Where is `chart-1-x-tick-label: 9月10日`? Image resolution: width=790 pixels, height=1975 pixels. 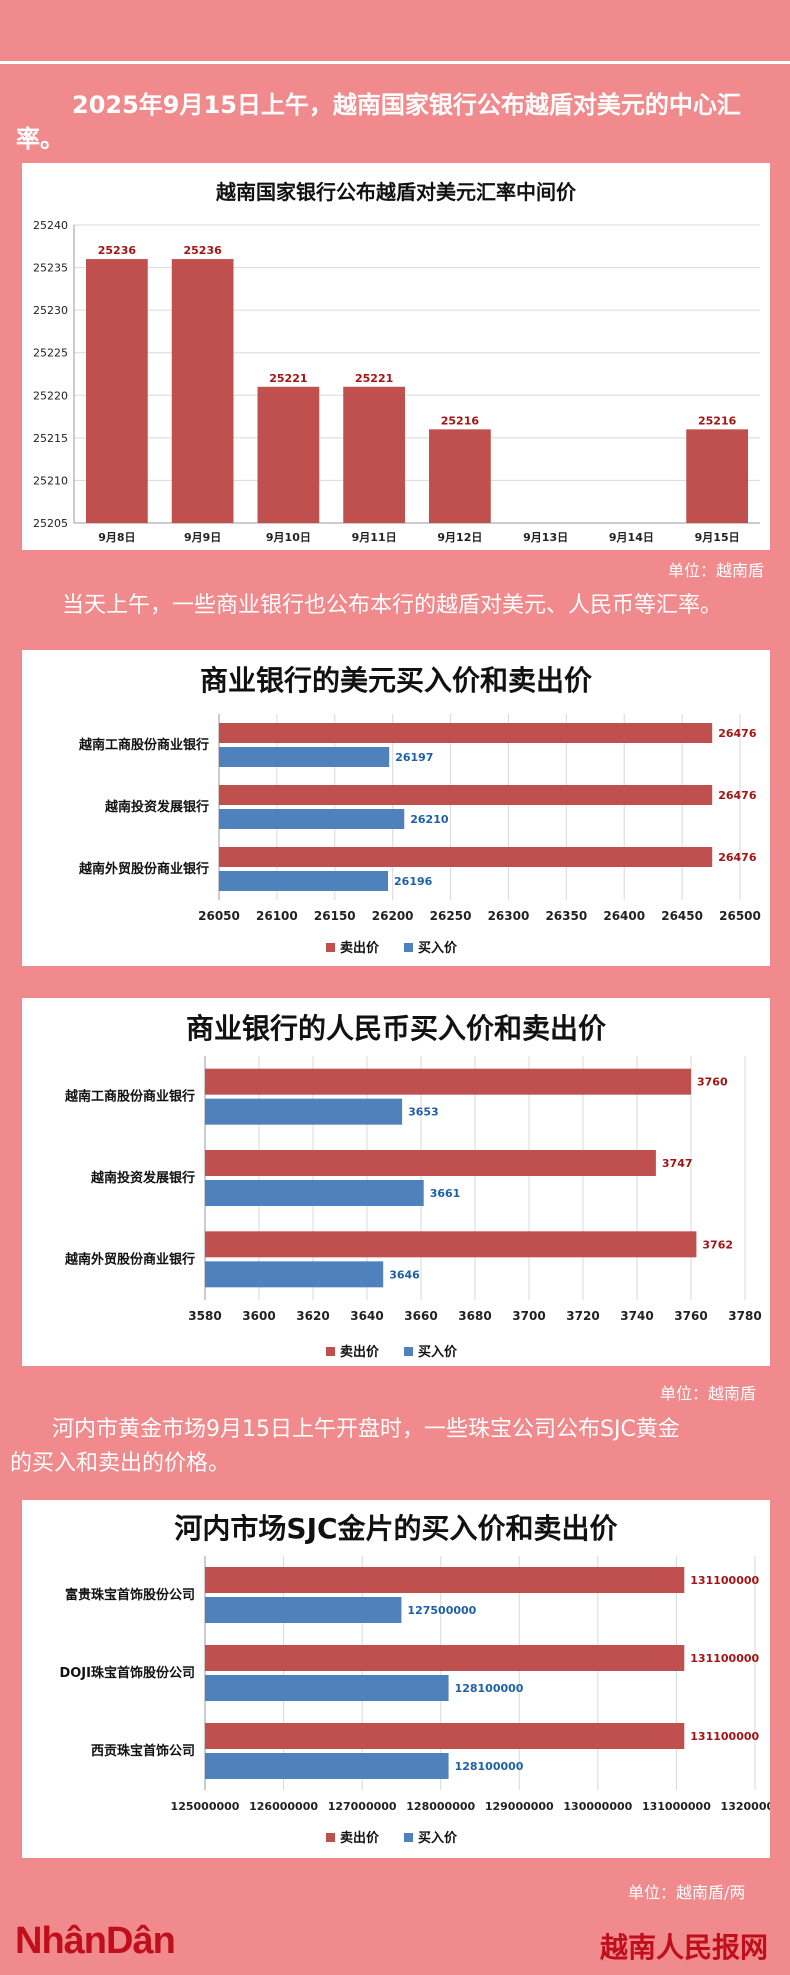
chart-1-x-tick-label: 9月10日 is located at coordinates (288, 537).